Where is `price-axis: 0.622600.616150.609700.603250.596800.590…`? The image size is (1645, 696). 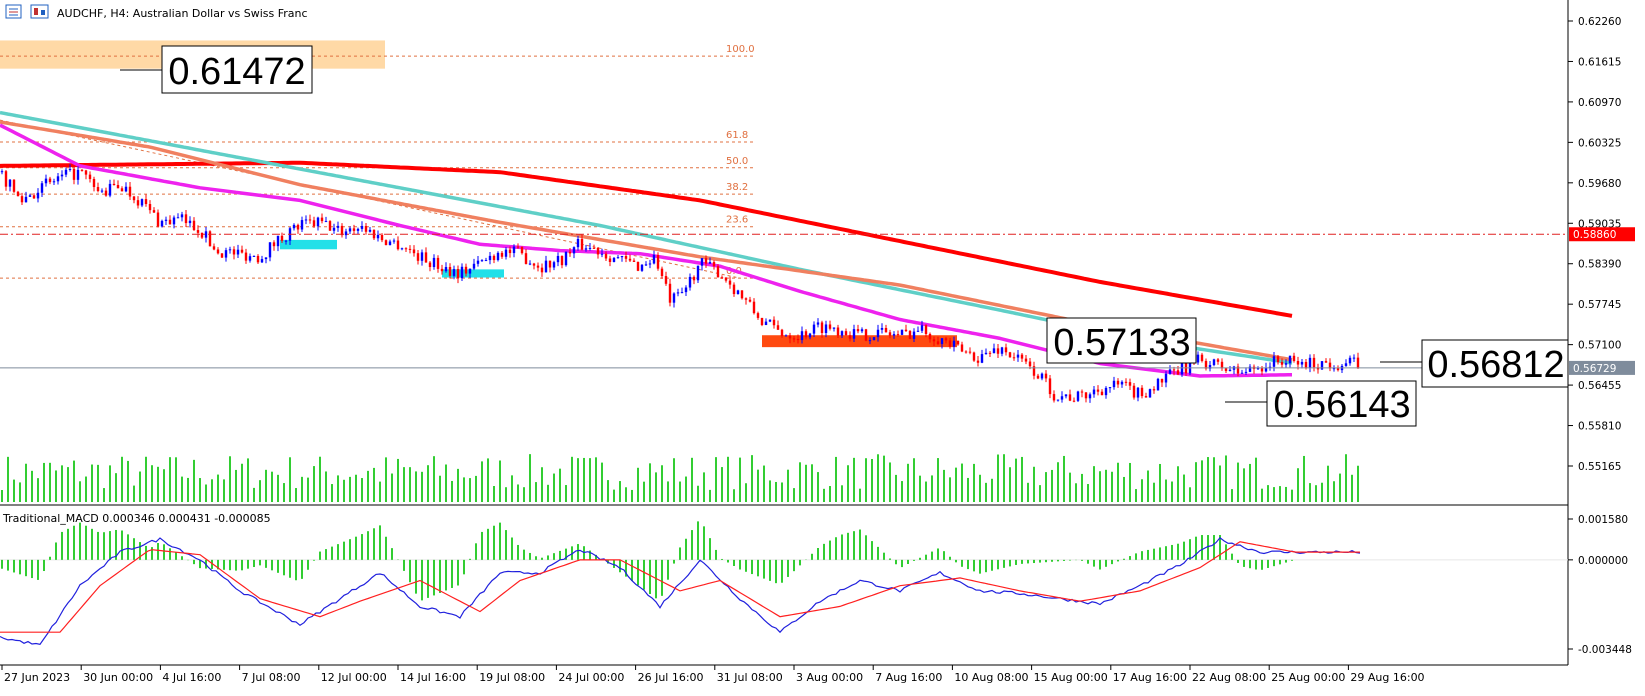
price-axis: 0.622600.616150.609700.603250.596800.590… is located at coordinates (1601, 244).